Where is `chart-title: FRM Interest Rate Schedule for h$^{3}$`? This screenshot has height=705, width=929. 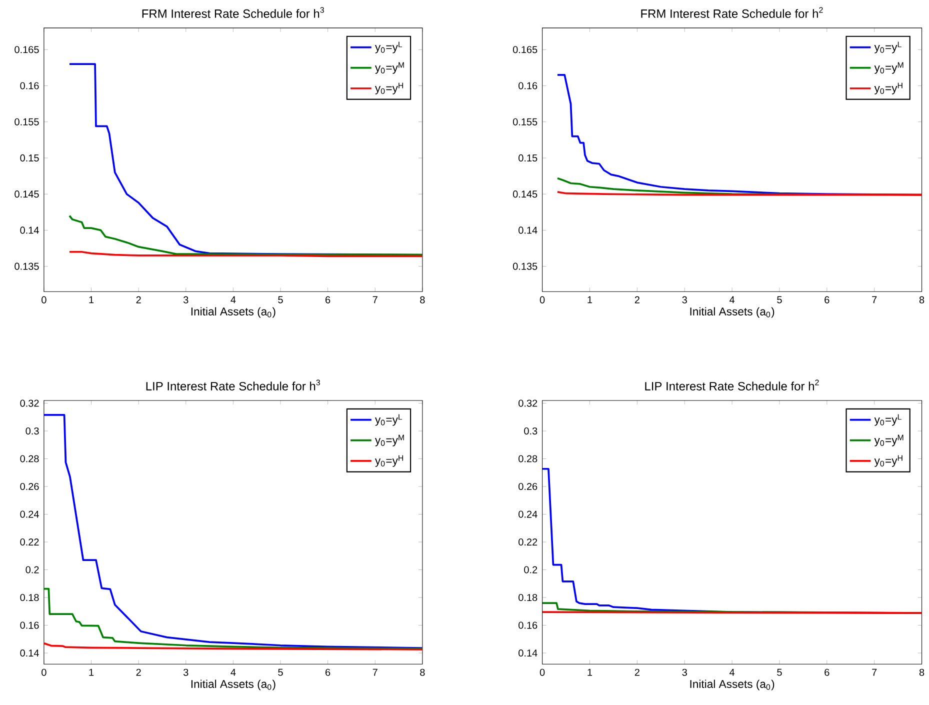 chart-title: FRM Interest Rate Schedule for h$^{3}$ is located at coordinates (233, 12).